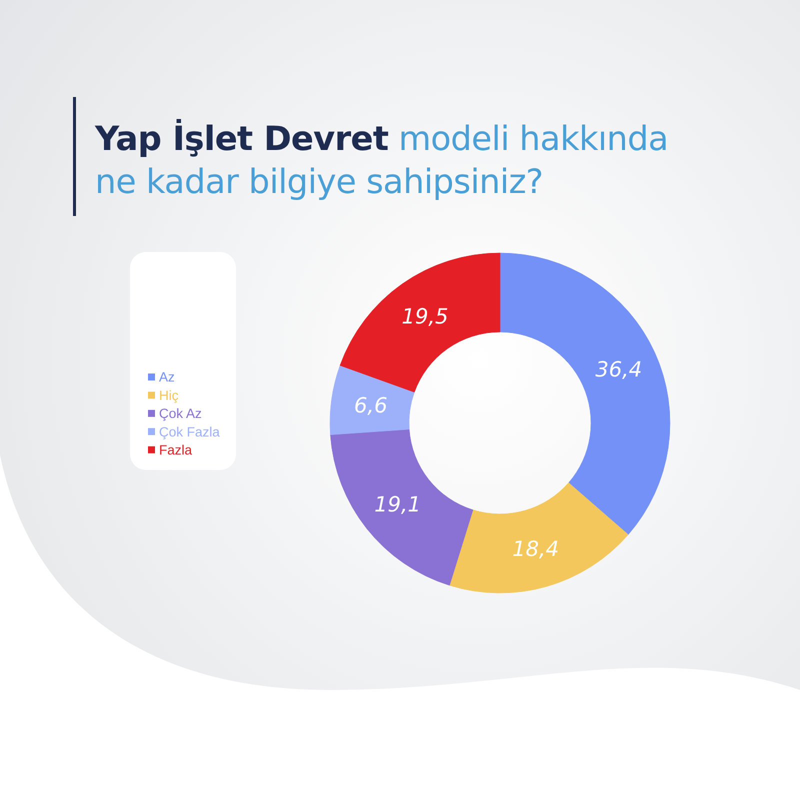 This screenshot has height=800, width=800. What do you see at coordinates (618, 369) in the screenshot?
I see `data-label: 36,4` at bounding box center [618, 369].